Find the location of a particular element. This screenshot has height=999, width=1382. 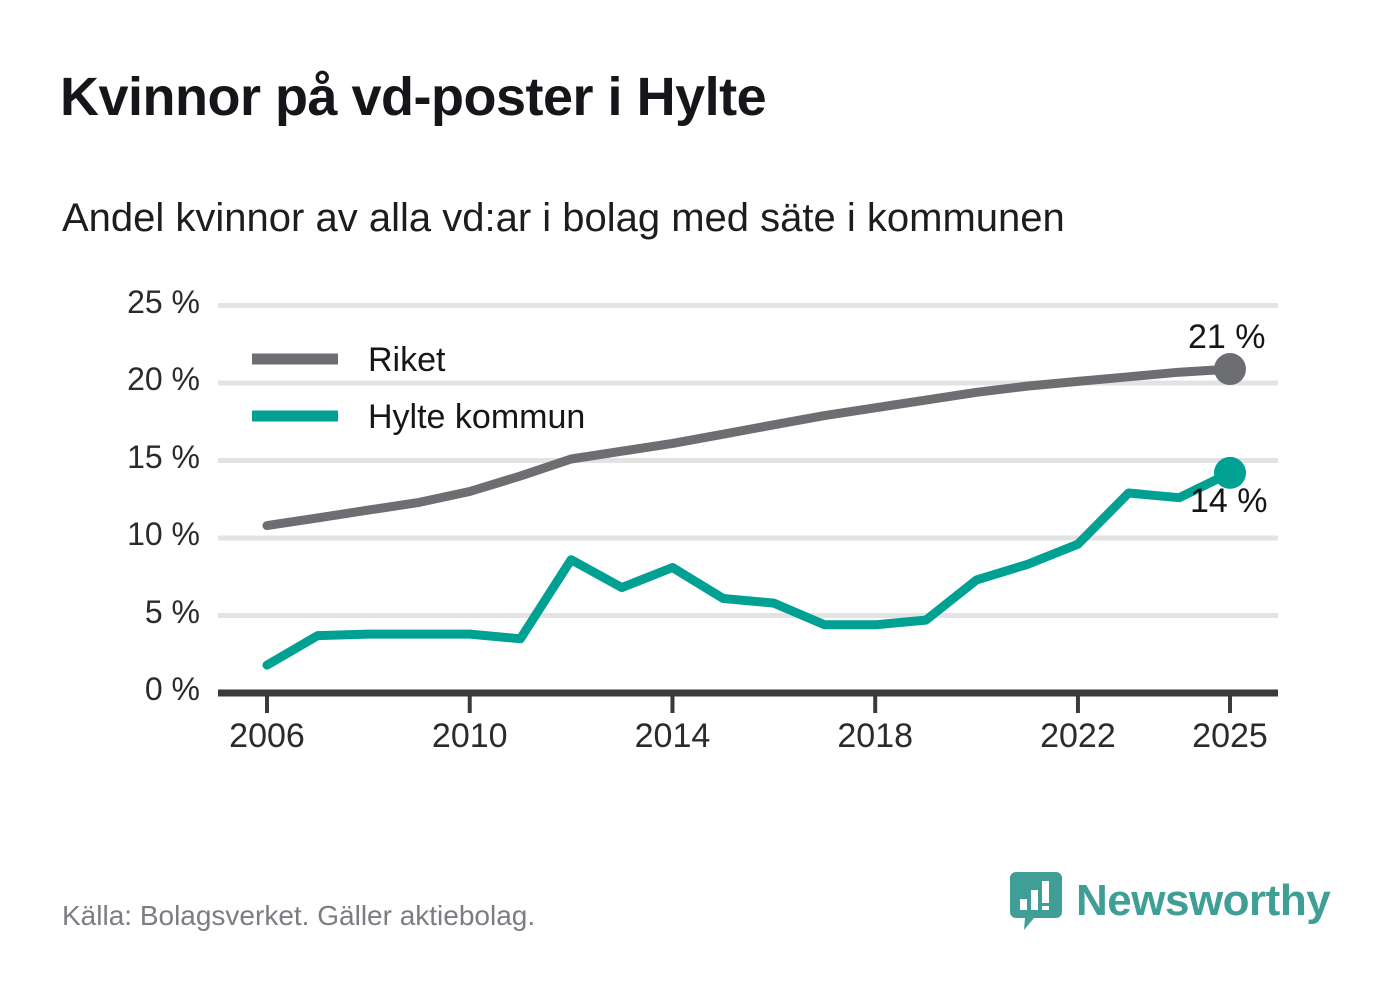

y-tick-label: 20 % is located at coordinates (163, 379).